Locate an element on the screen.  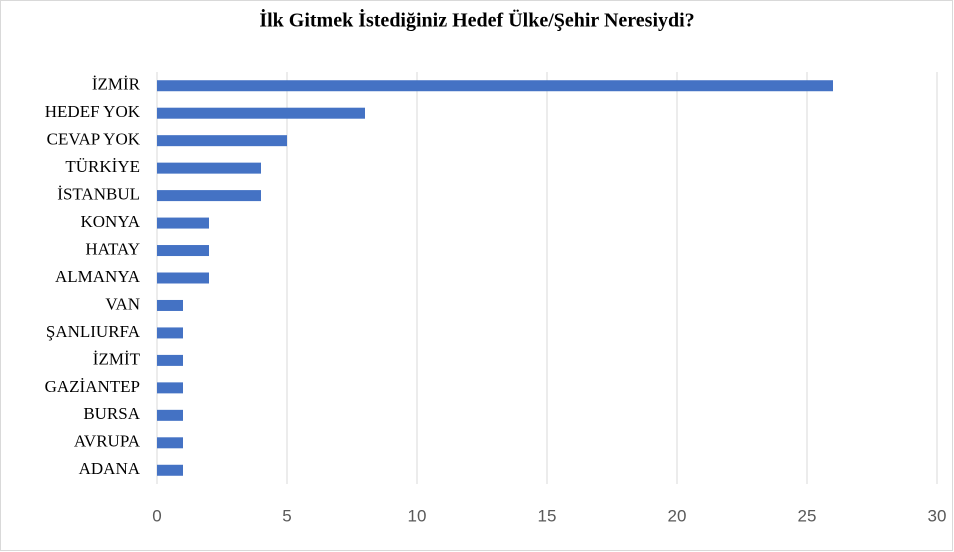
y-tick-label: İZMİR is located at coordinates (116, 84).